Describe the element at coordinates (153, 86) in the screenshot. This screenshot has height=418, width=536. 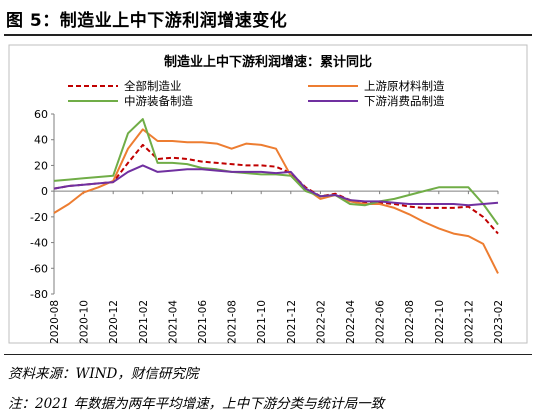
I see `legend-label-1: 全部制造业` at that location.